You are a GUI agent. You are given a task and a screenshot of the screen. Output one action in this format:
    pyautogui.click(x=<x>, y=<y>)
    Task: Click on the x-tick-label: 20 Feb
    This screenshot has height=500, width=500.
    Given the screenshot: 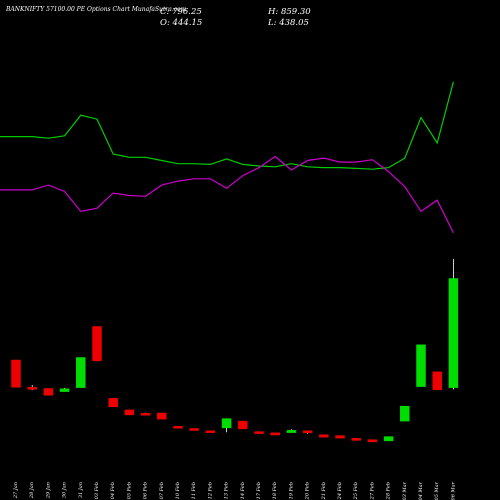 What is the action you would take?
    pyautogui.click(x=308, y=491)
    